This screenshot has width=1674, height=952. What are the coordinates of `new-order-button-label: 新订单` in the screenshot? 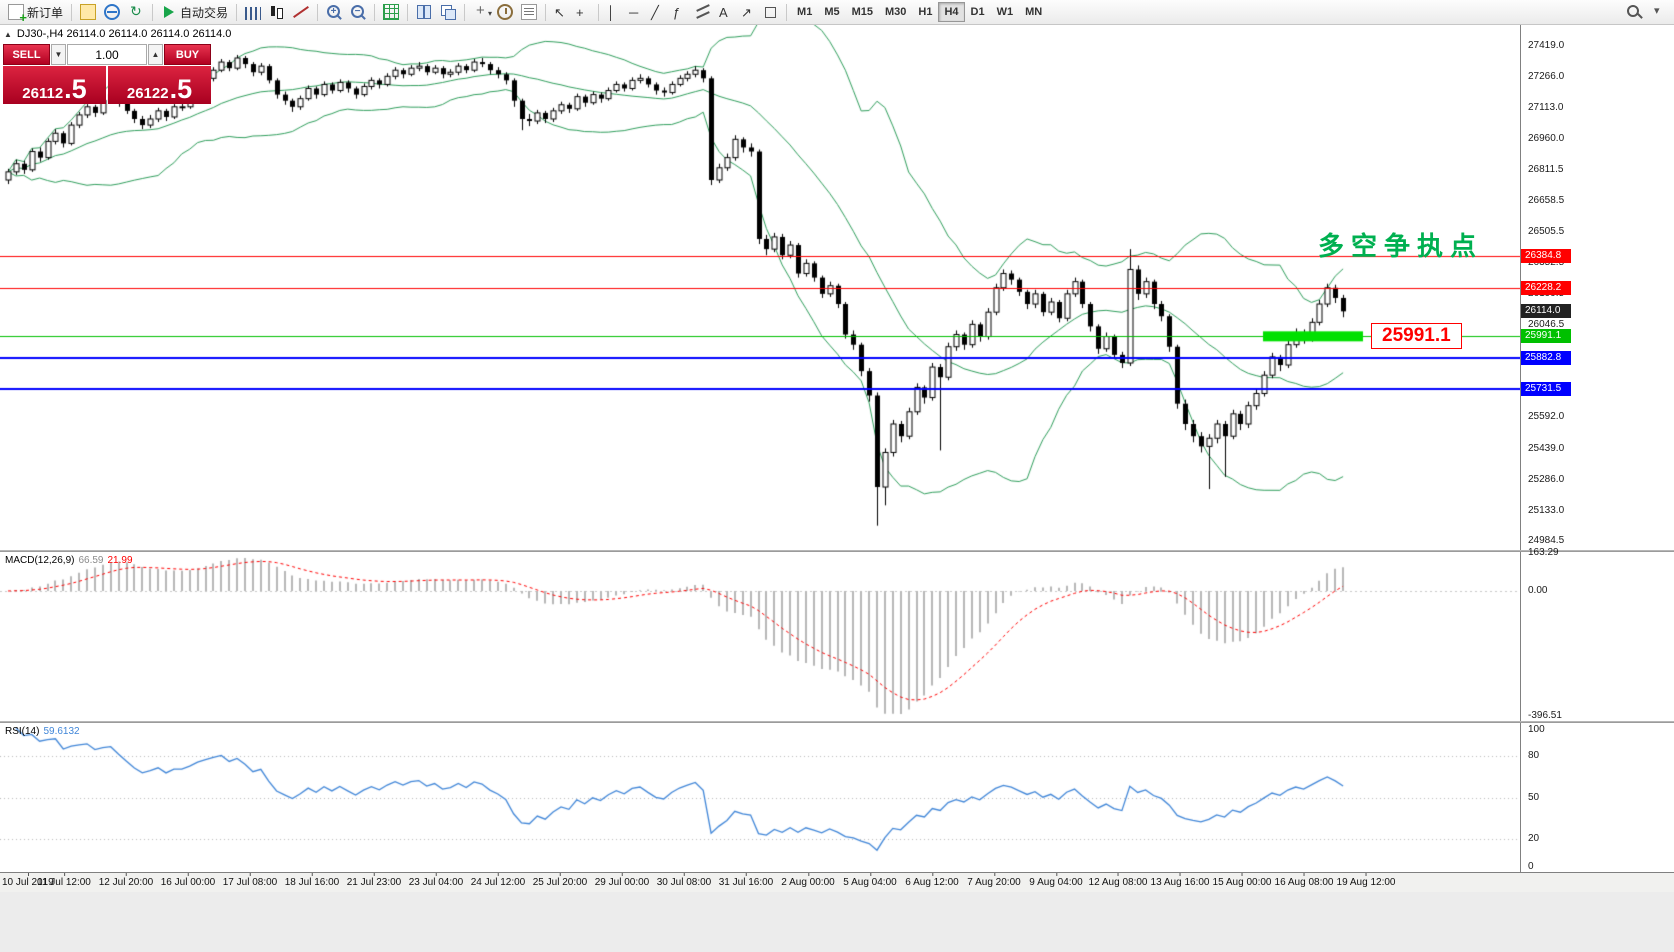 It's located at (45, 12).